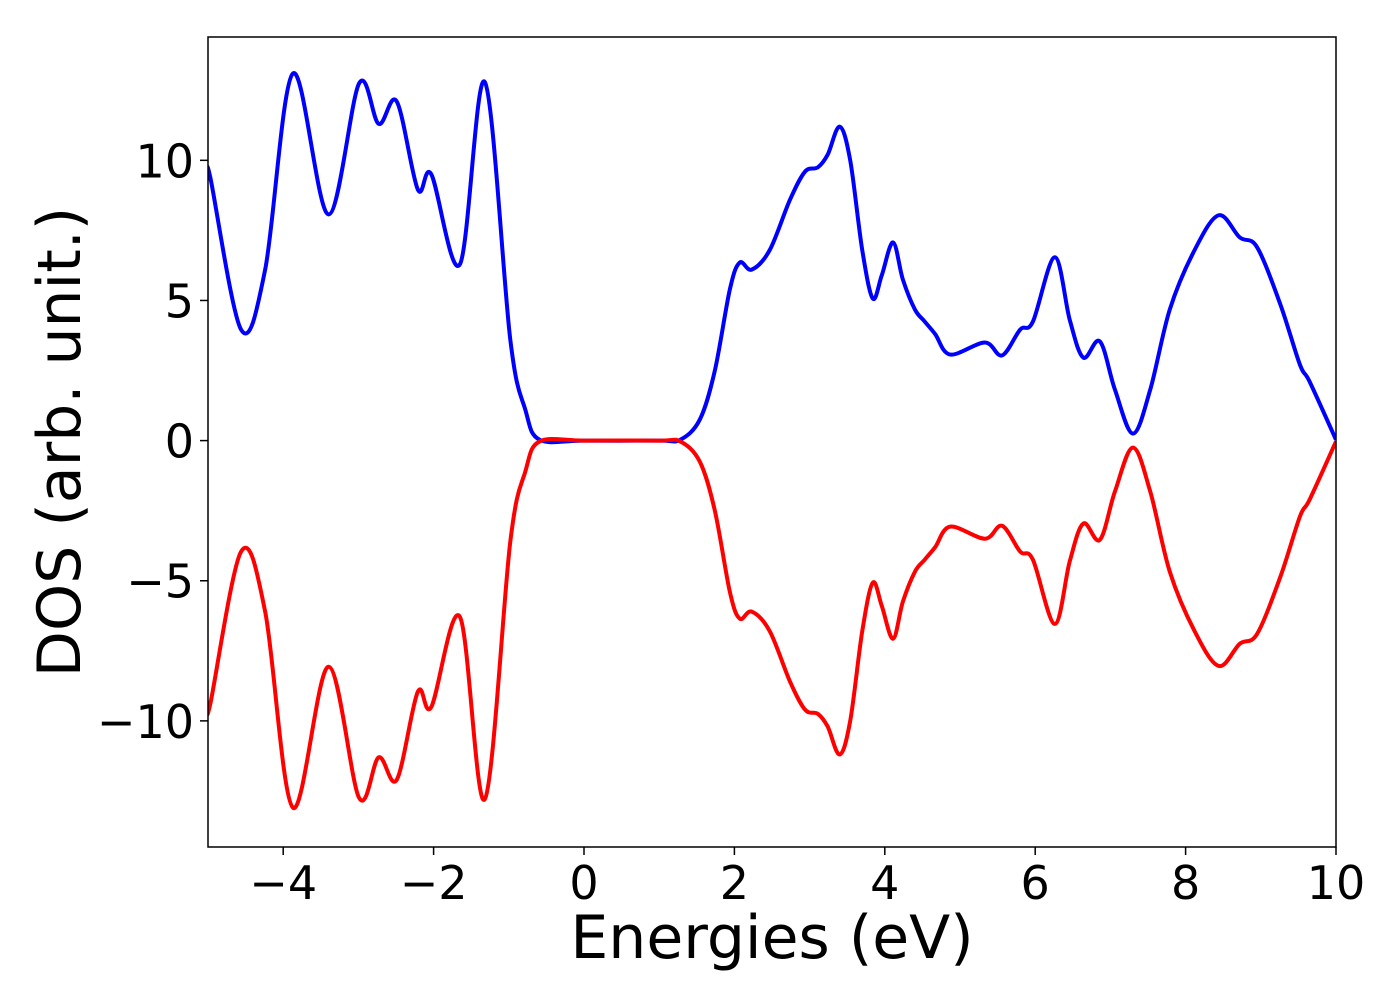 Image resolution: width=1400 pixels, height=1000 pixels. What do you see at coordinates (434, 883) in the screenshot?
I see `x-tick-label: −2` at bounding box center [434, 883].